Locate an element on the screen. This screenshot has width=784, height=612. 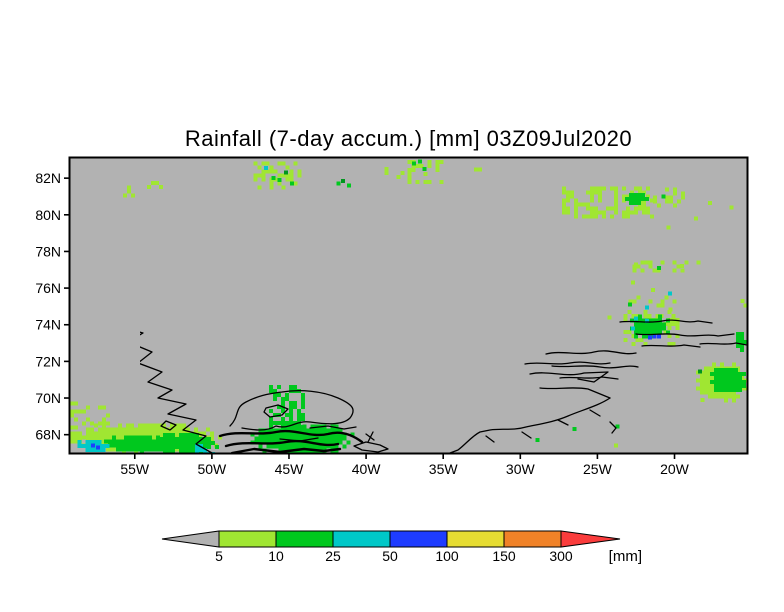
colorbar-unit-label: [mm] is located at coordinates (625, 556).